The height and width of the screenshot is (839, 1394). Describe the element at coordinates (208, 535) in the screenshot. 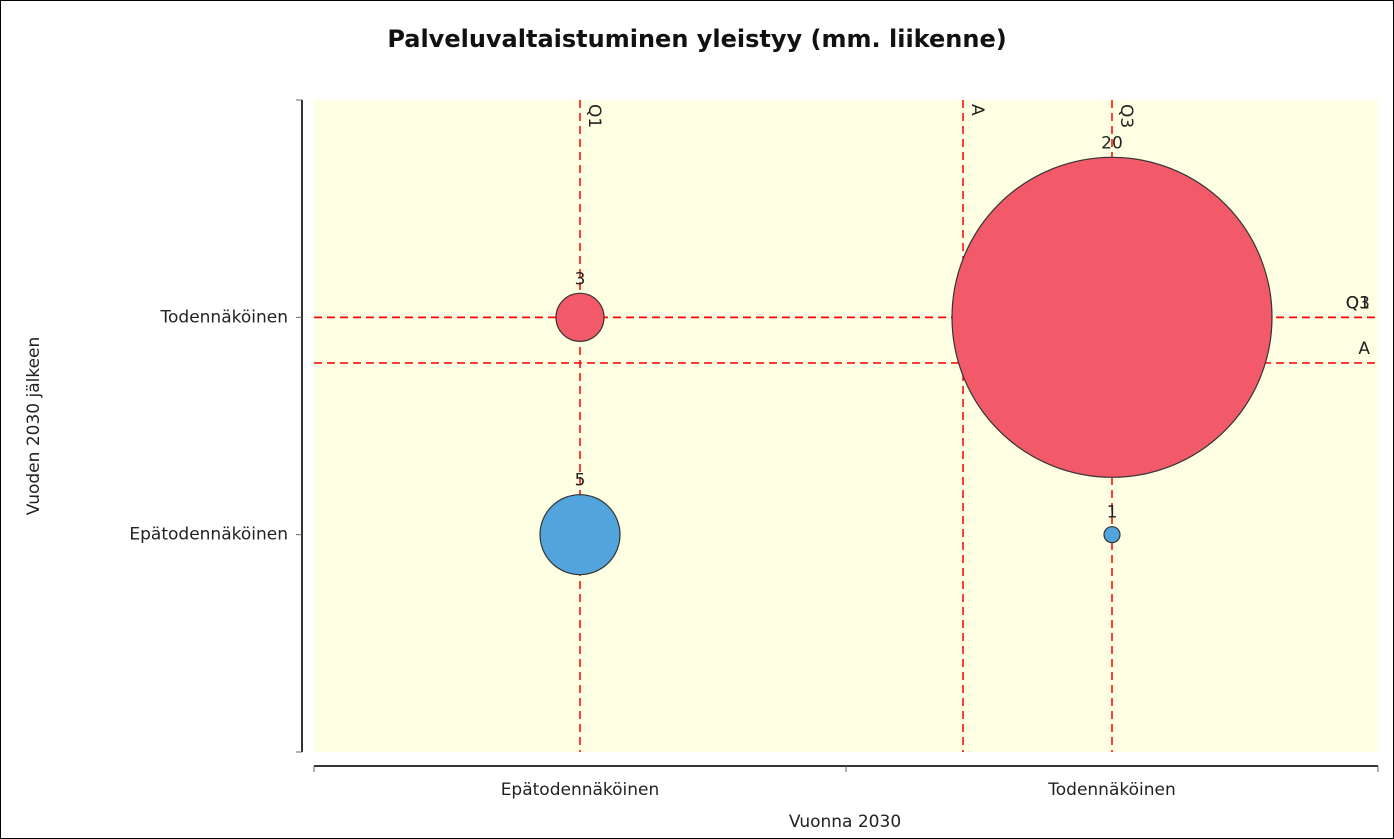

I see `y-tick-label: Epätodennäköinen` at that location.